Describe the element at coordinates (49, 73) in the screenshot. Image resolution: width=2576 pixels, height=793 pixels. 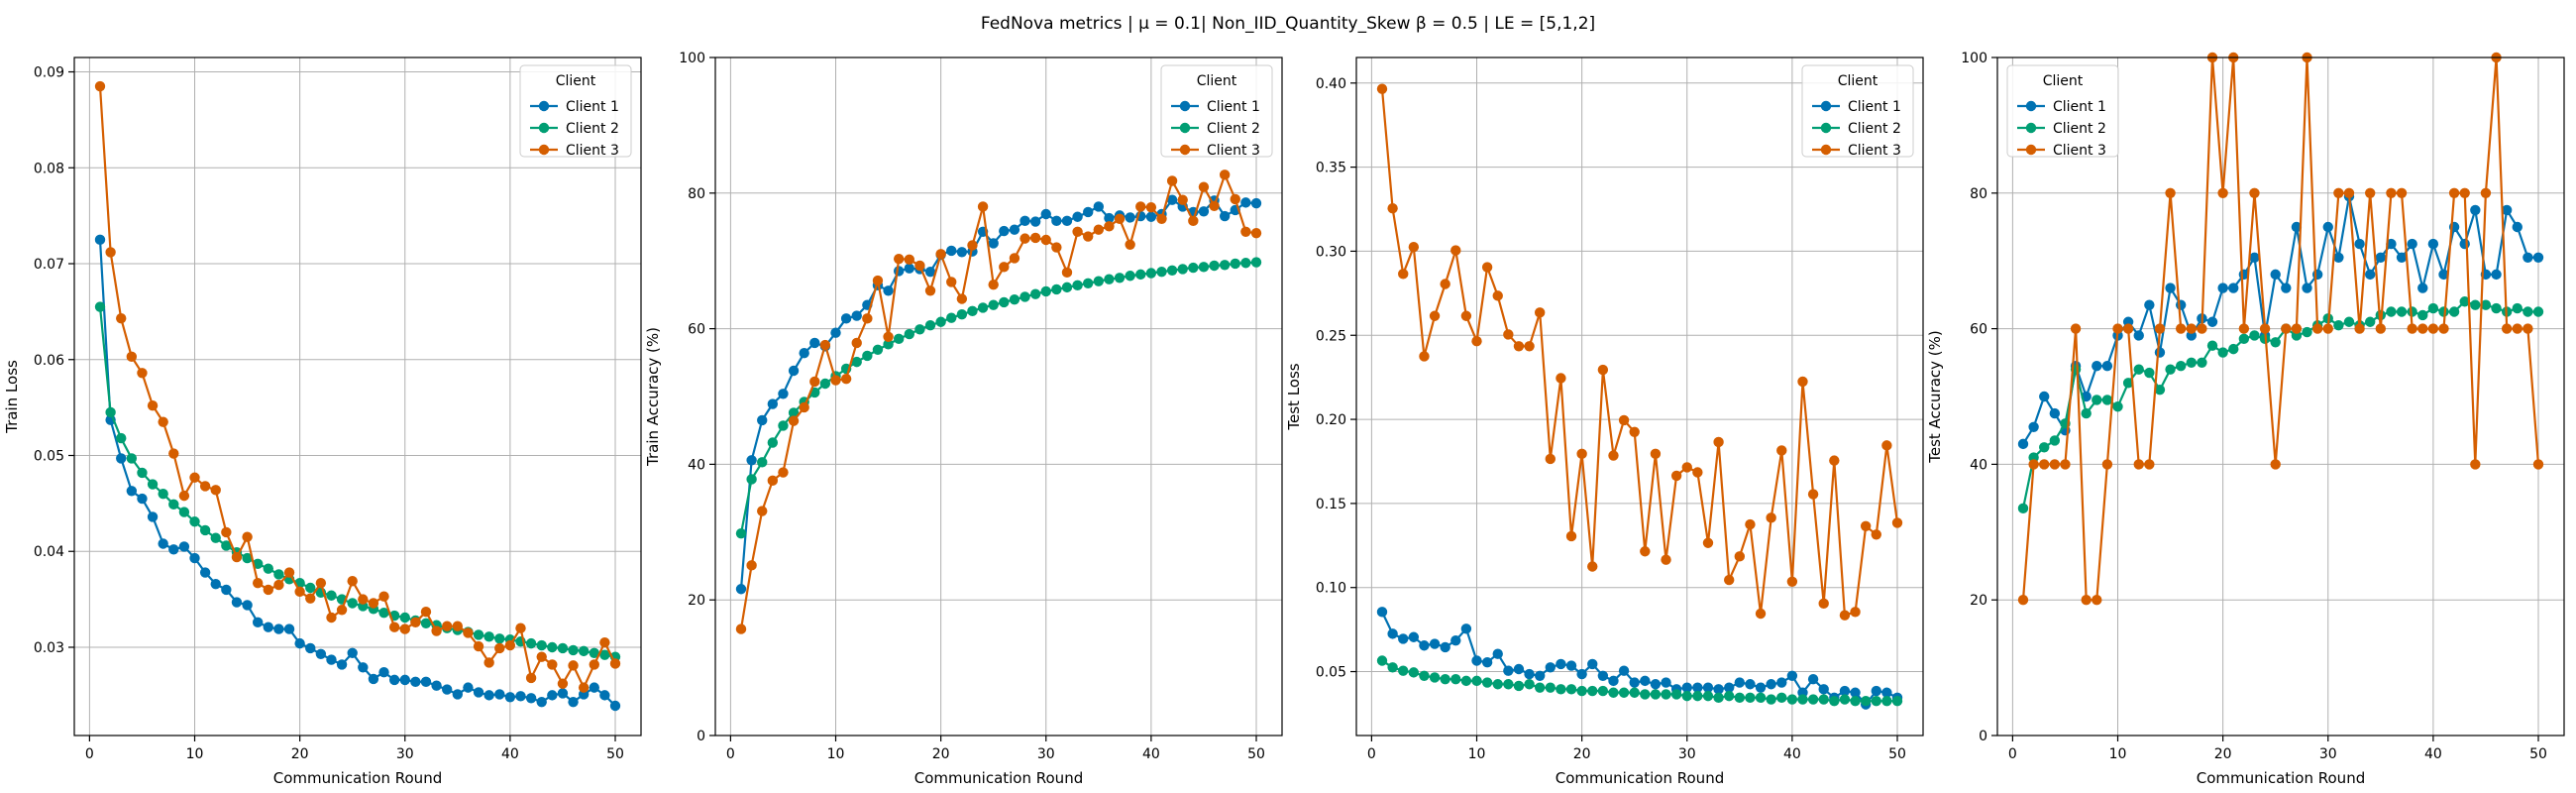
I see `y-tick-label: 0.09` at that location.